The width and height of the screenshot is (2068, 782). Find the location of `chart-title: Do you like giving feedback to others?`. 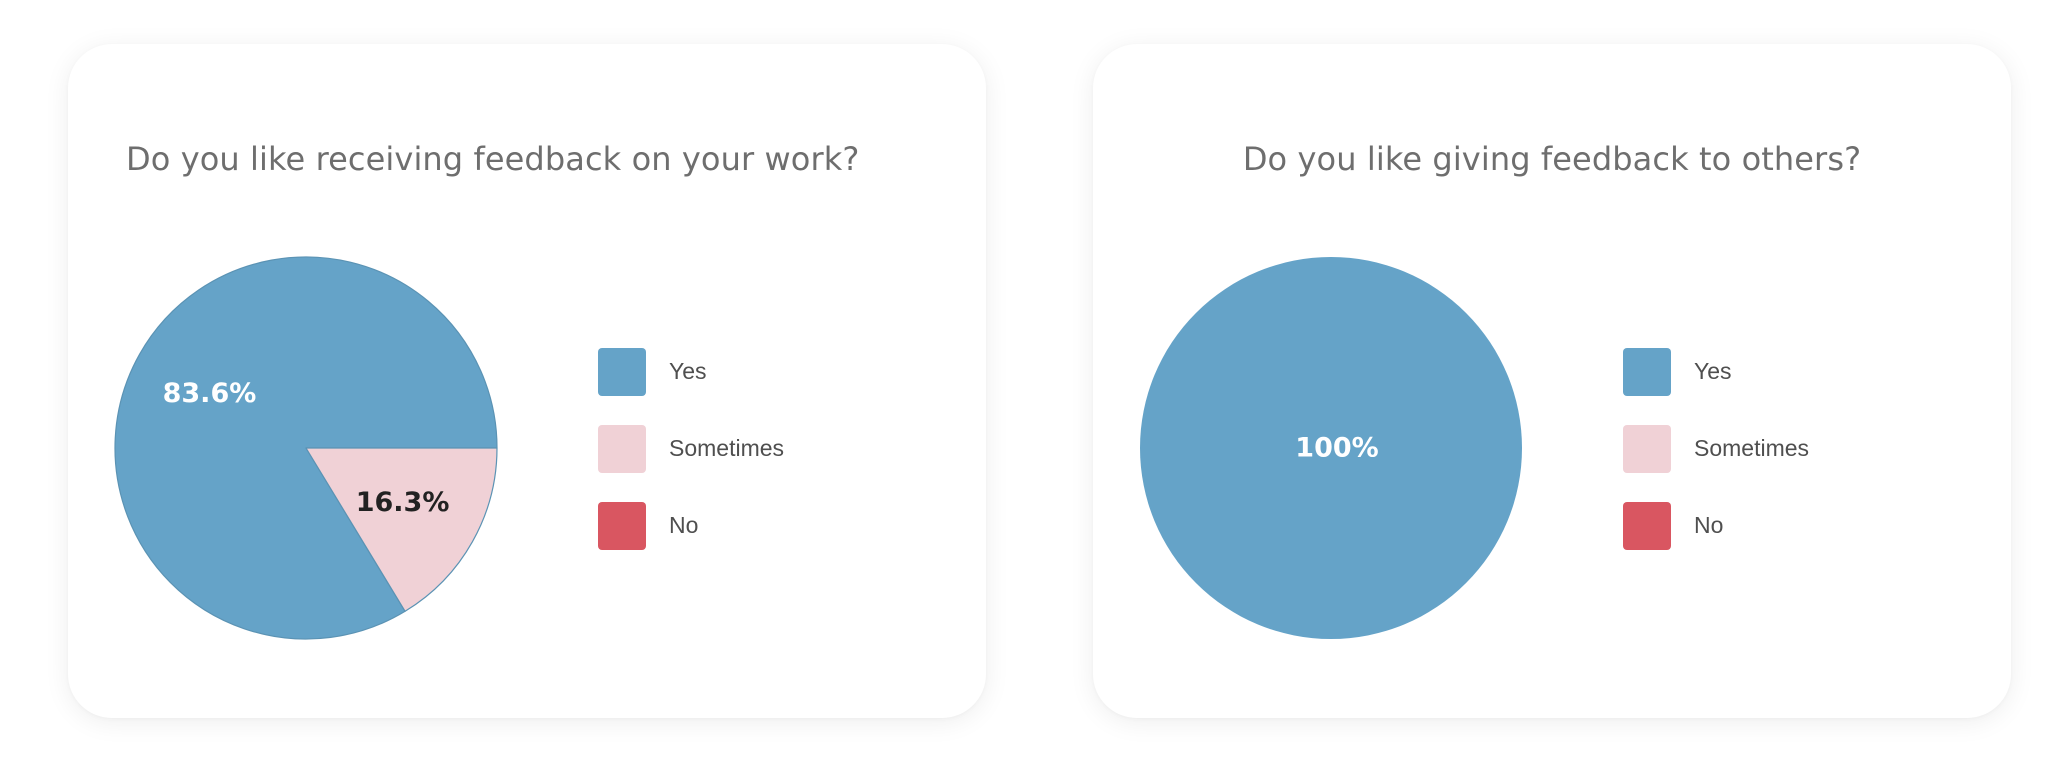

chart-title: Do you like giving feedback to others? is located at coordinates (1552, 159).